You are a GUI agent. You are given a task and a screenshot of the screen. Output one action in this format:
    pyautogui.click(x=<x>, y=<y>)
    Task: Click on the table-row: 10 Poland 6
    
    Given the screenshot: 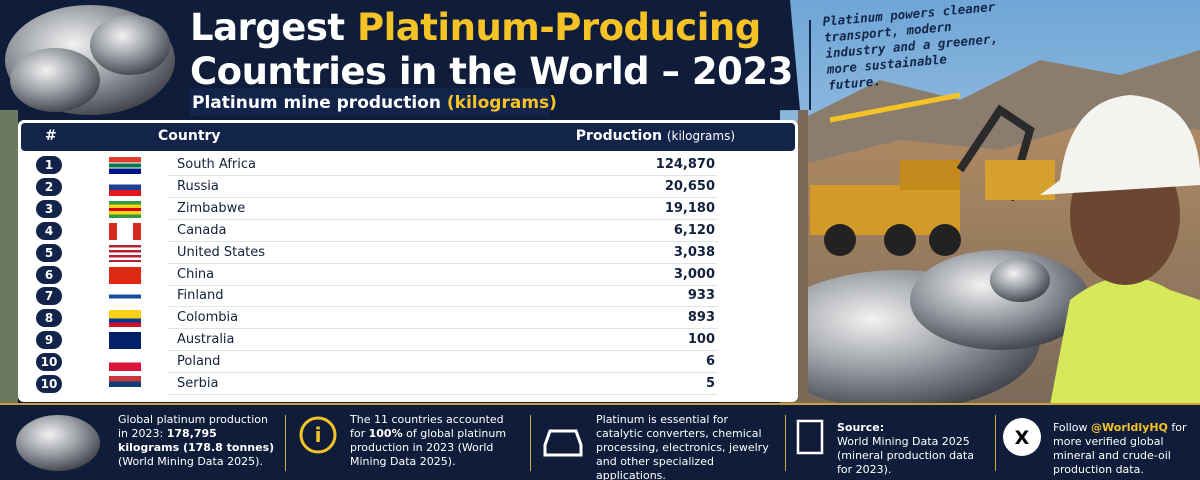 What is the action you would take?
    pyautogui.click(x=408, y=362)
    